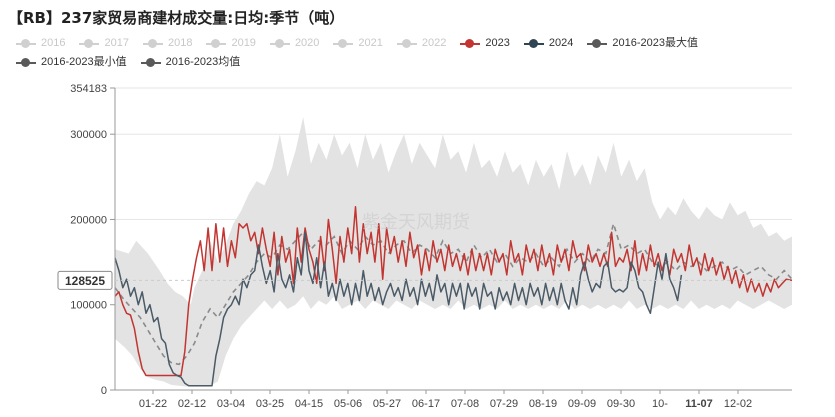 The width and height of the screenshot is (835, 417). What do you see at coordinates (104, 391) in the screenshot?
I see `y-tick-label: 0` at bounding box center [104, 391].